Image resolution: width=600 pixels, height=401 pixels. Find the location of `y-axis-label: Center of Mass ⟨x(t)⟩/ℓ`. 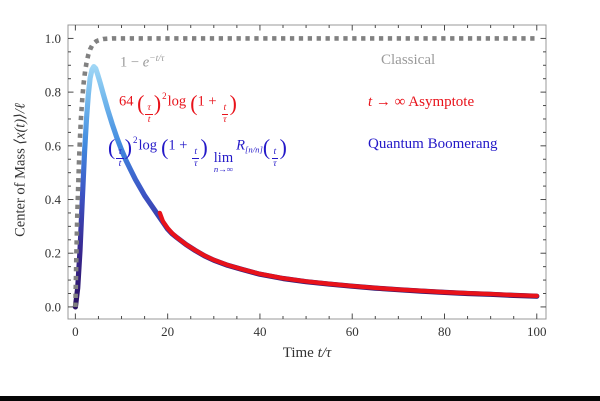

y-axis-label: Center of Mass ⟨x(t)⟩/ℓ is located at coordinates (20, 170).